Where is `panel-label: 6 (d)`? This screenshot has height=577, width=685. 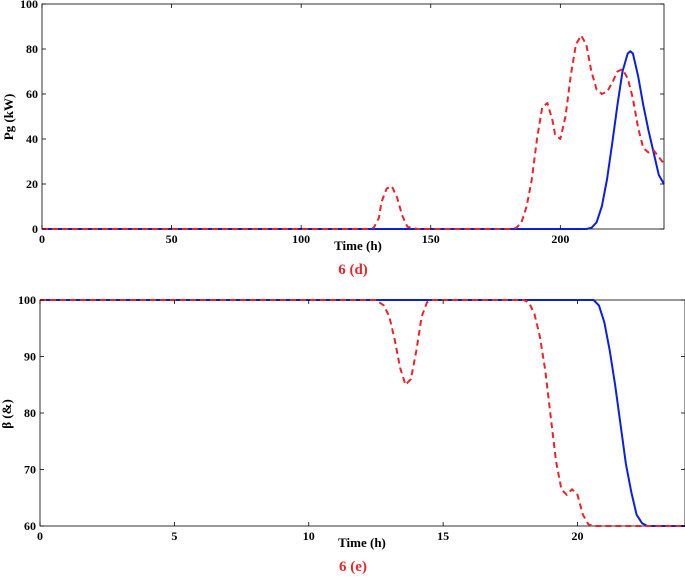 panel-label: 6 (d) is located at coordinates (353, 270).